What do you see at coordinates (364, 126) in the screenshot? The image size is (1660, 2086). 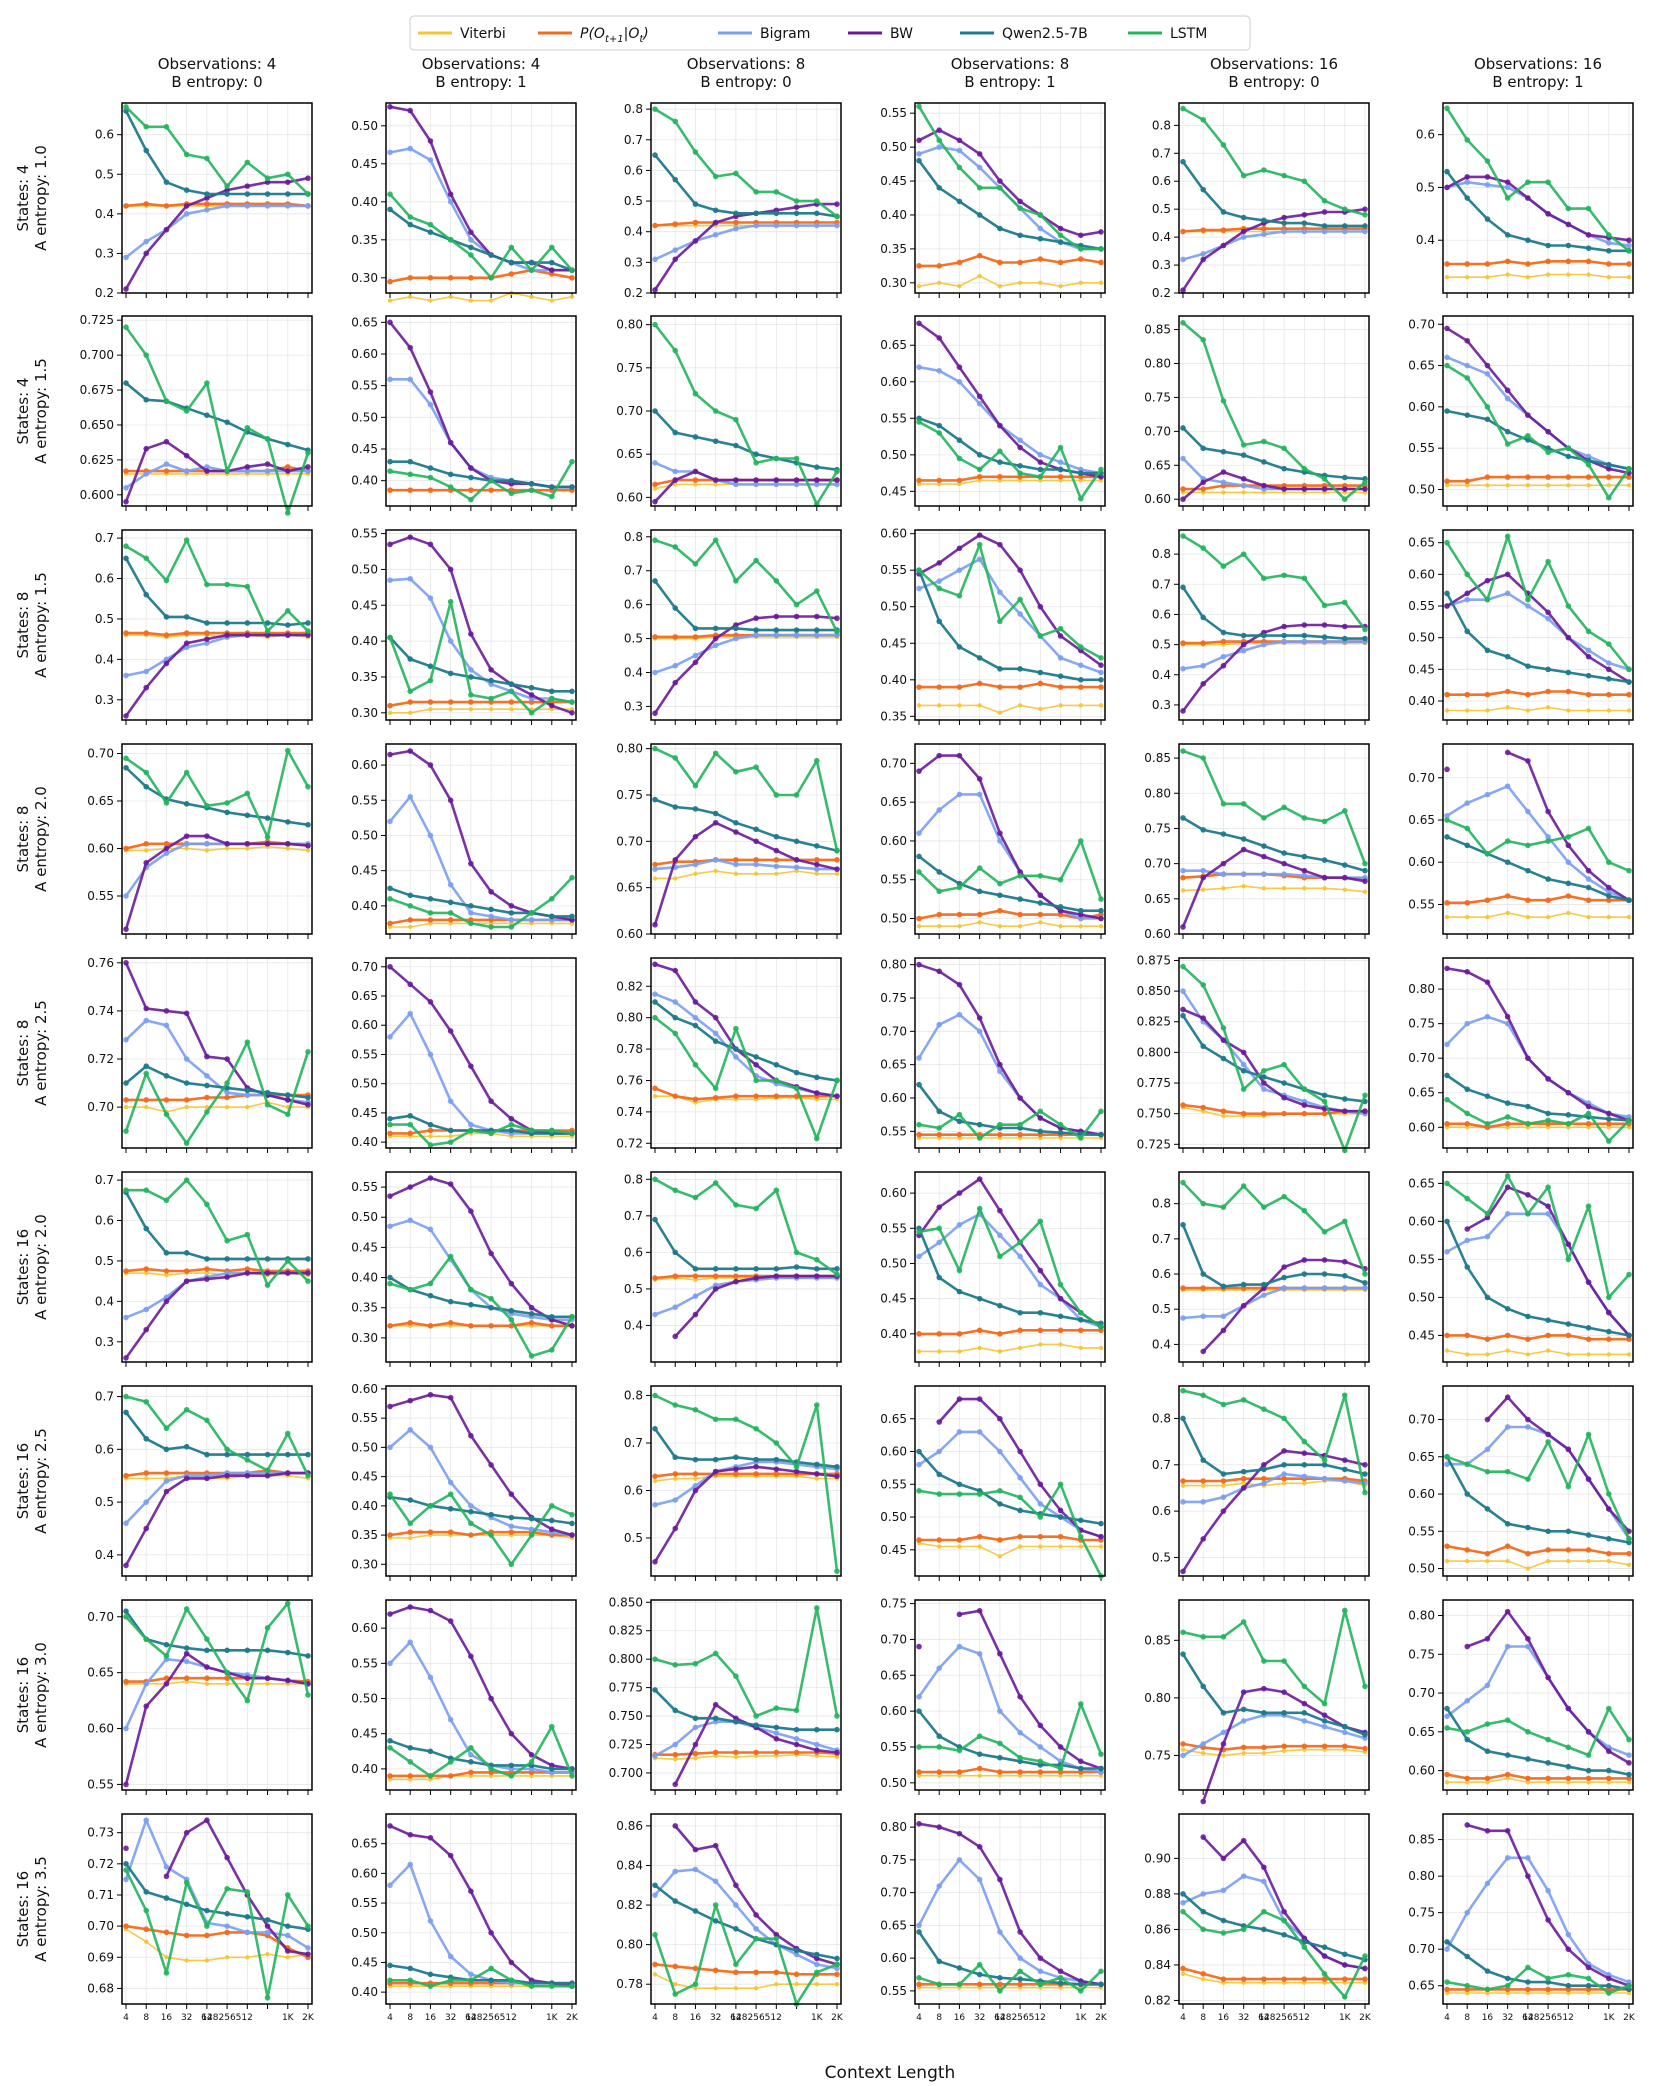 I see `y-tick-label: 0.50` at bounding box center [364, 126].